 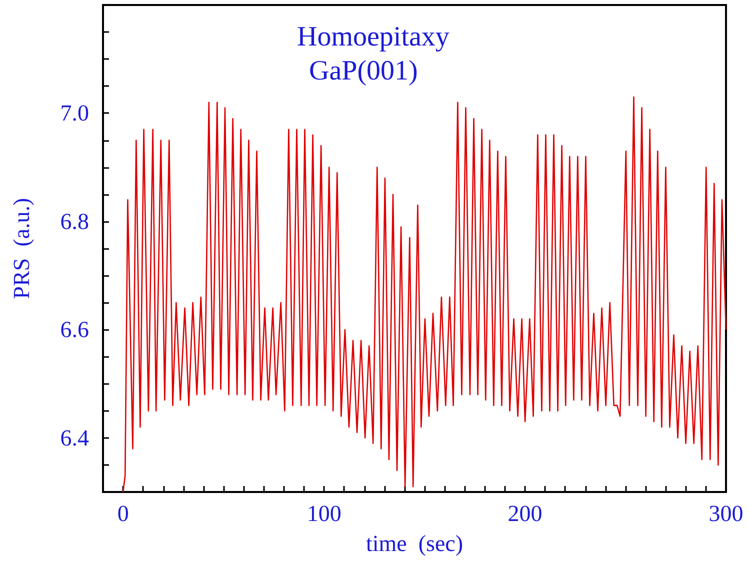 What do you see at coordinates (74, 329) in the screenshot?
I see `y-tick-label: 6.6` at bounding box center [74, 329].